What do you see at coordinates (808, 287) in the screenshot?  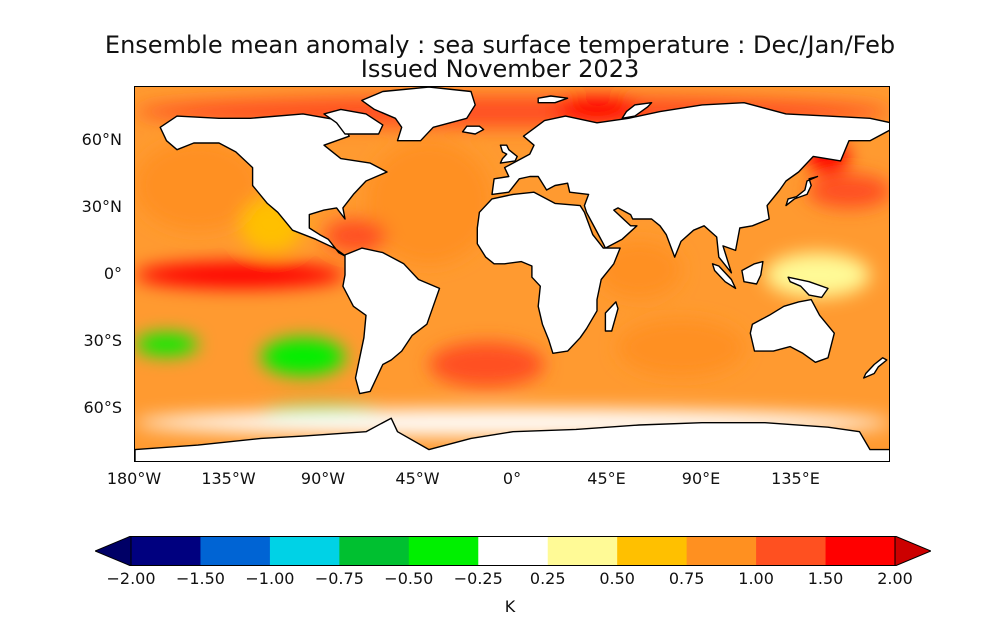 I see `landmass-new-guinea` at bounding box center [808, 287].